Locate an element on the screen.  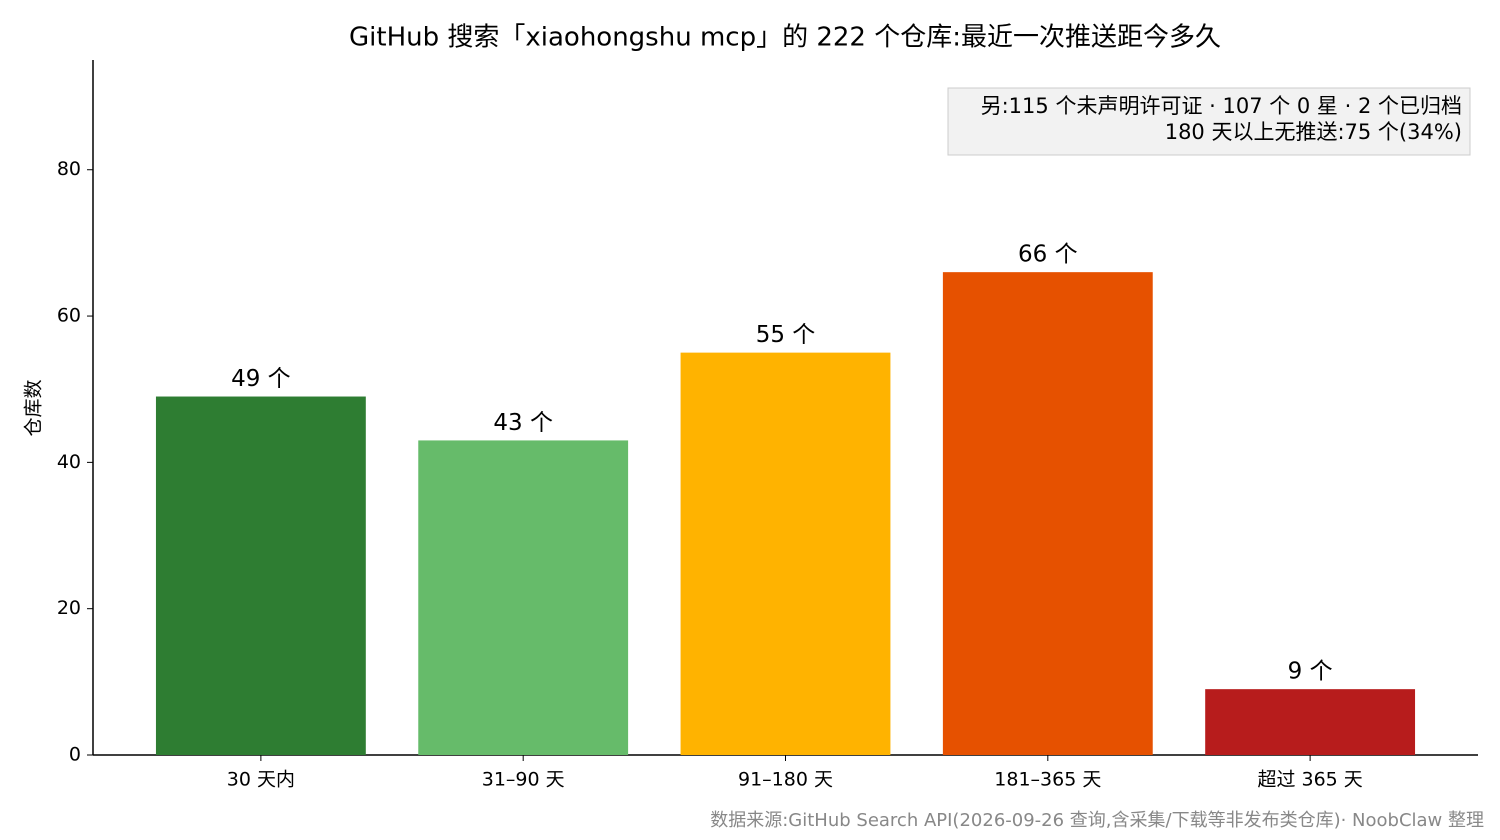
y-axis-label: 仓库数 is located at coordinates (34, 407).